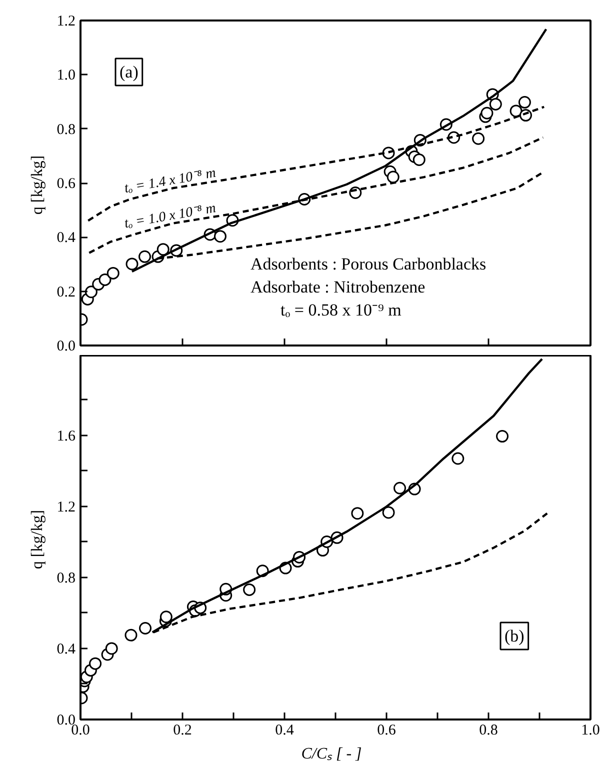 The width and height of the screenshot is (612, 777). What do you see at coordinates (284, 730) in the screenshot?
I see `x-tick-label: 0.4` at bounding box center [284, 730].